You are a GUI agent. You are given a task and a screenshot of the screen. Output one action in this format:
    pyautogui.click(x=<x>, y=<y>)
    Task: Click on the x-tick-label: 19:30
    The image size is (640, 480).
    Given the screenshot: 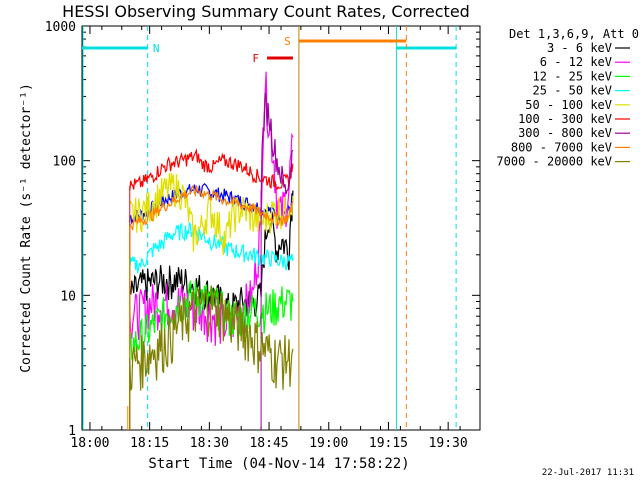 What is the action you would take?
    pyautogui.click(x=448, y=443)
    